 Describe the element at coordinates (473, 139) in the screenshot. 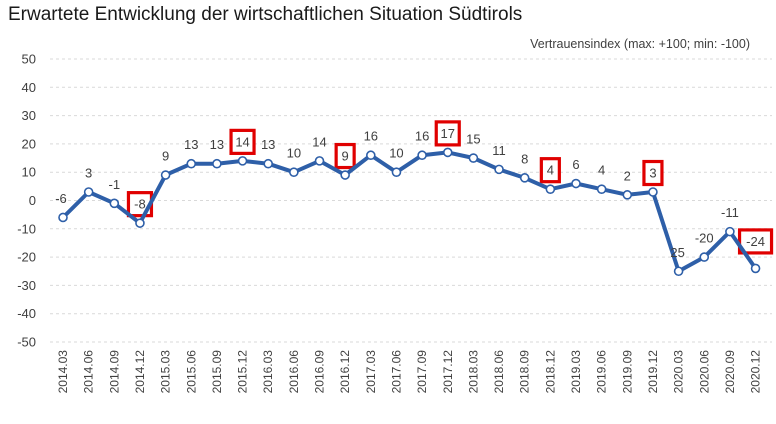

I see `data-label: 15` at that location.